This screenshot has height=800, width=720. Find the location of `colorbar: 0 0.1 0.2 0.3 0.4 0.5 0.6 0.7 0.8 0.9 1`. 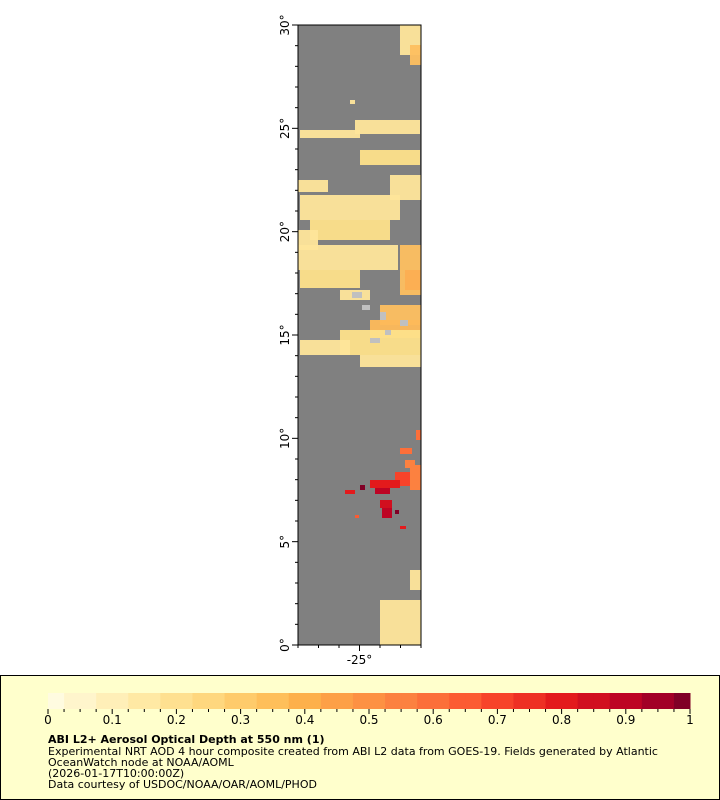

colorbar: 0 0.1 0.2 0.3 0.4 0.5 0.6 0.7 0.8 0.9 1 is located at coordinates (369, 710).